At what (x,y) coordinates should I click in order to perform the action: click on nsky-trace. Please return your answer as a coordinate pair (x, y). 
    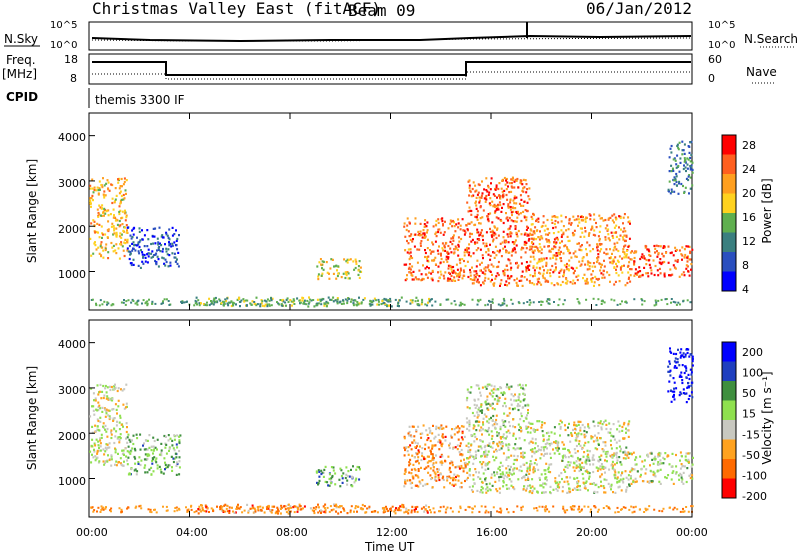
    Looking at the image, I should click on (391, 38).